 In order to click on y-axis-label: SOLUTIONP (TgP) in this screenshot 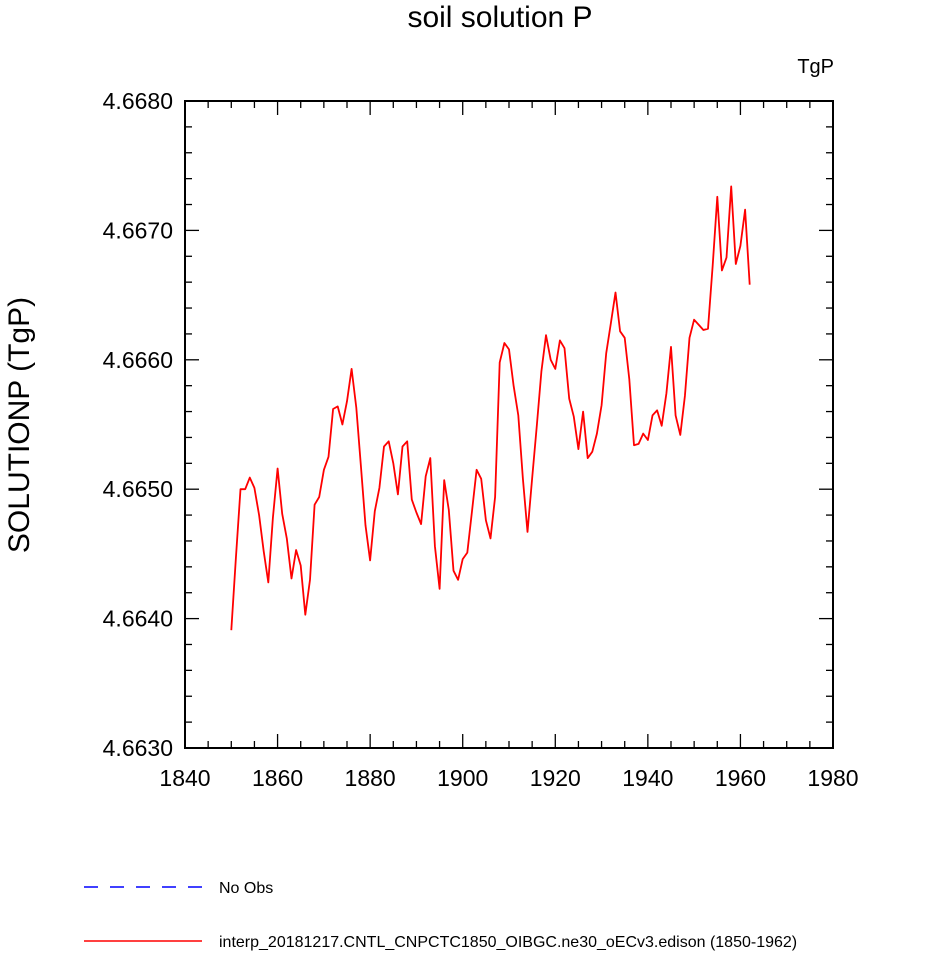, I will do `click(19, 425)`.